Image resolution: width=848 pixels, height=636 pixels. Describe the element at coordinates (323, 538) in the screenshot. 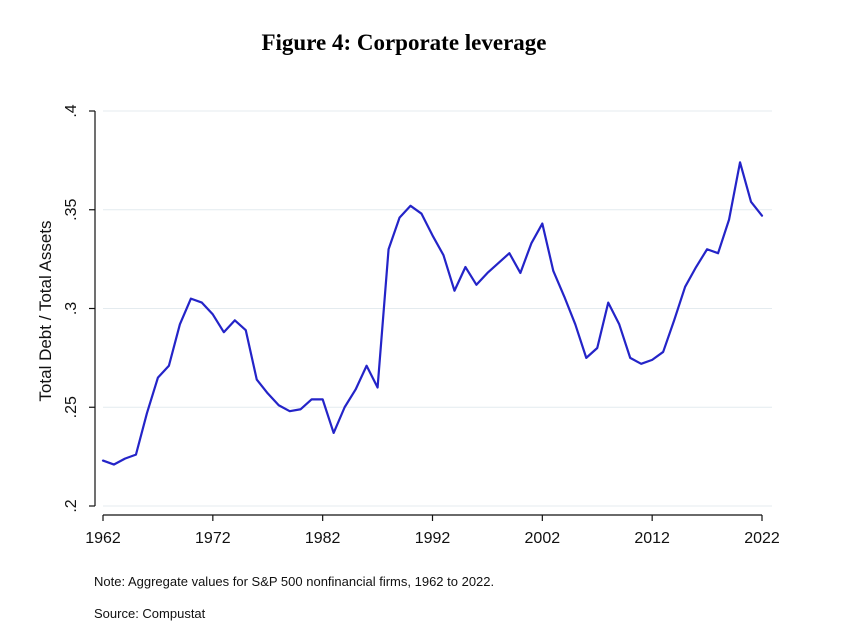

I see `x-tick-label: 1982` at that location.